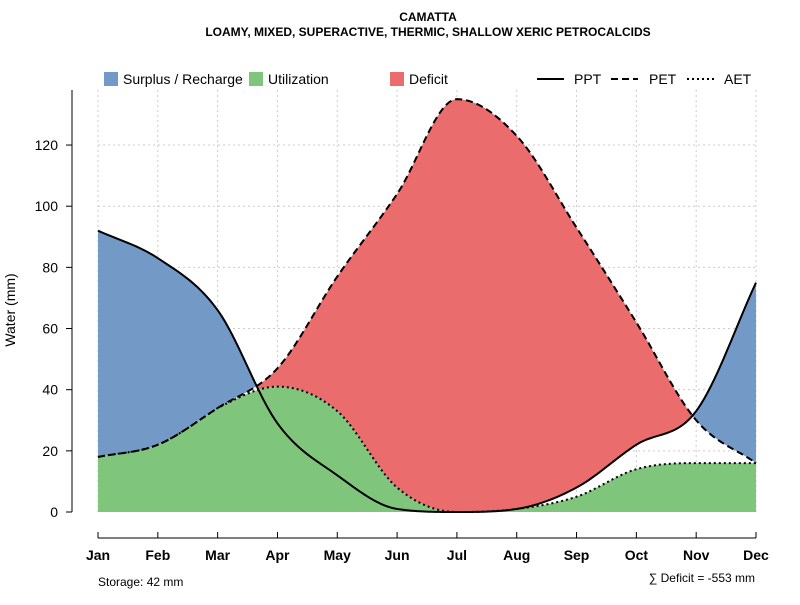 The height and width of the screenshot is (605, 800). What do you see at coordinates (50, 451) in the screenshot?
I see `y-tick-label: 20` at bounding box center [50, 451].